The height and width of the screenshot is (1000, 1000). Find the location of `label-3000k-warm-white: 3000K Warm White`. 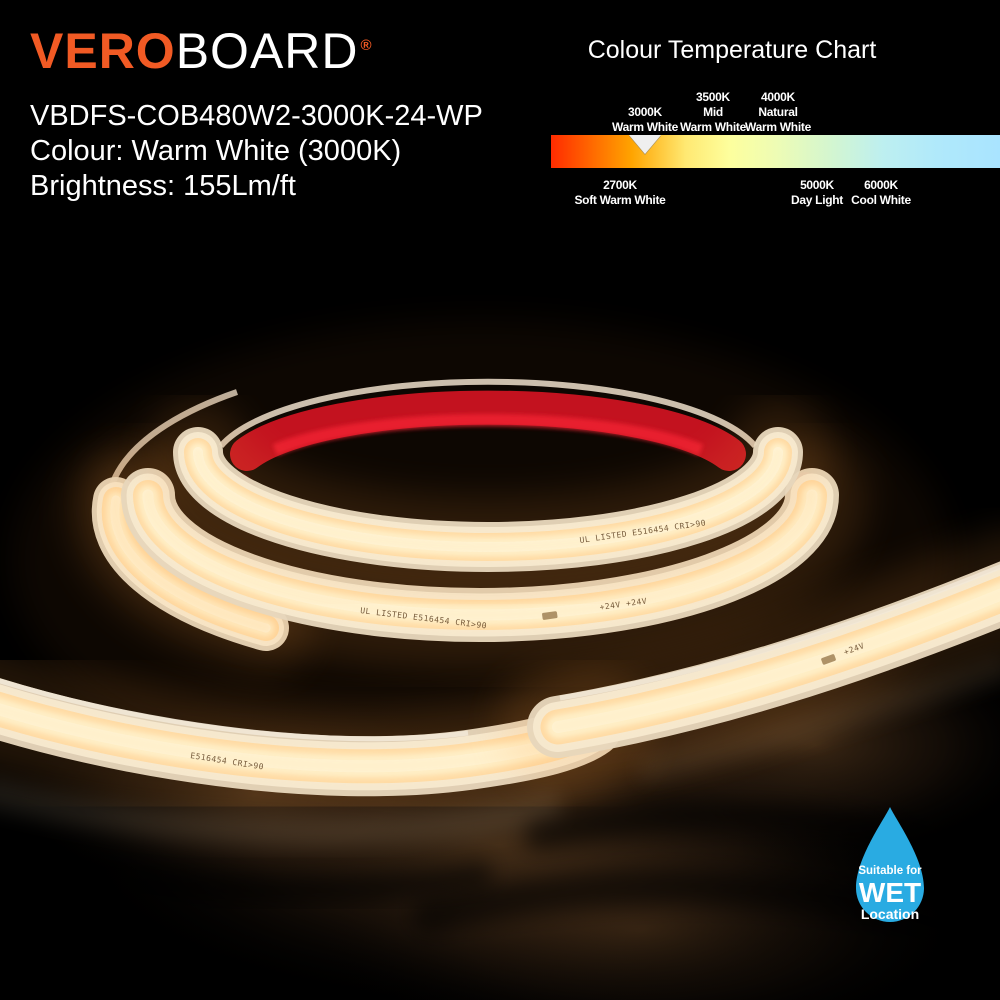

label-3000k-warm-white: 3000K Warm White is located at coordinates (645, 120).